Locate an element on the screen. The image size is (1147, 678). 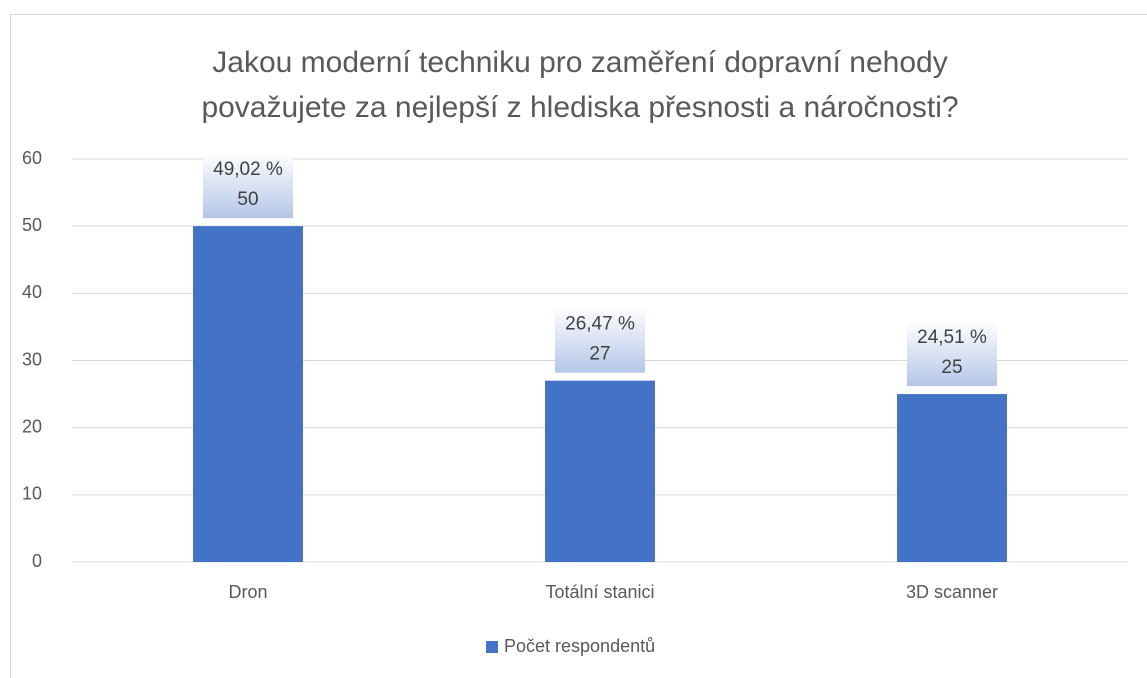
y-tick-label: 20 is located at coordinates (32, 426).